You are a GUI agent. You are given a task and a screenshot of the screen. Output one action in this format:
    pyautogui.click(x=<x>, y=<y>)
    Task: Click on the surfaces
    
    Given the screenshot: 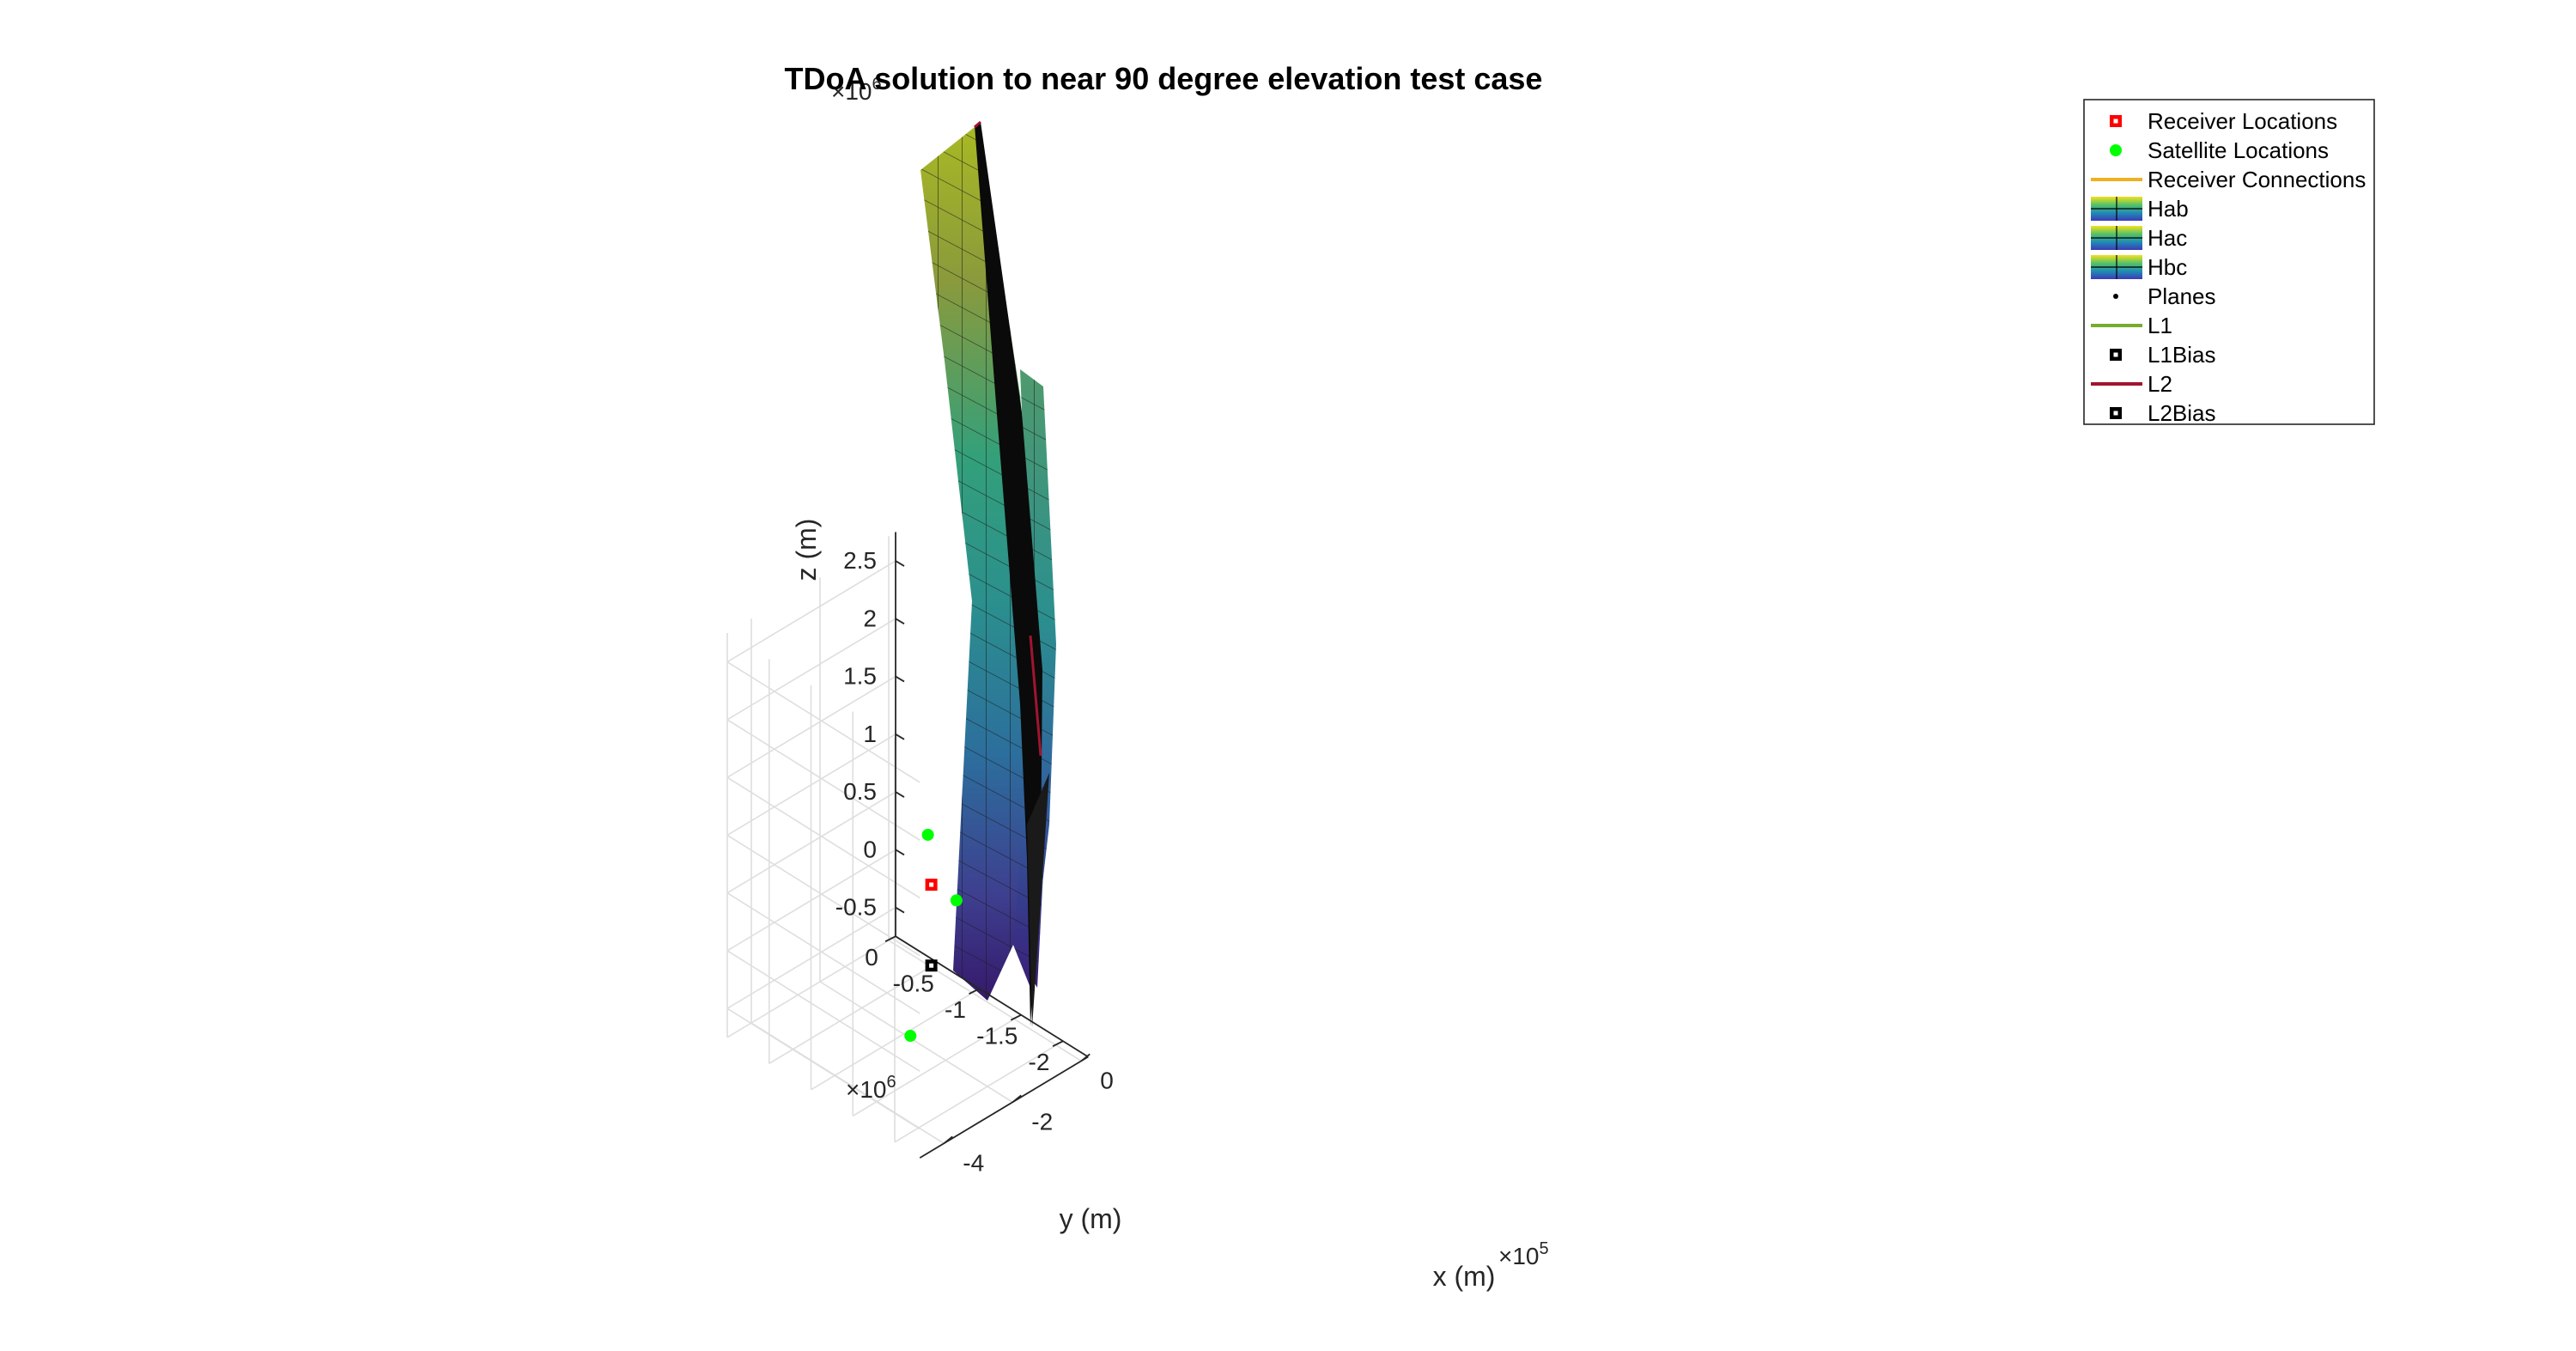 What is the action you would take?
    pyautogui.click(x=988, y=573)
    